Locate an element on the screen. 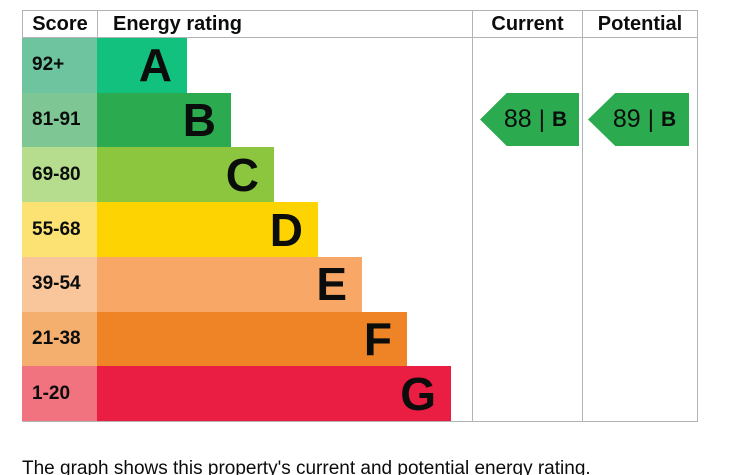  current-rating-arrow-icon: 88 | B is located at coordinates (529, 119).